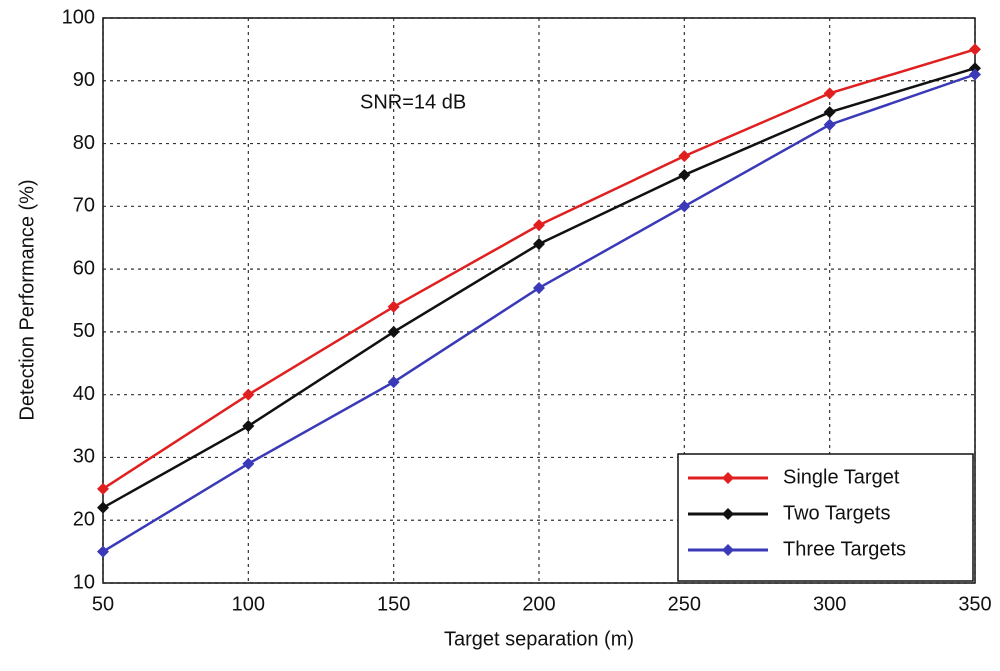  Describe the element at coordinates (84, 331) in the screenshot. I see `y-tick-label: 50` at that location.